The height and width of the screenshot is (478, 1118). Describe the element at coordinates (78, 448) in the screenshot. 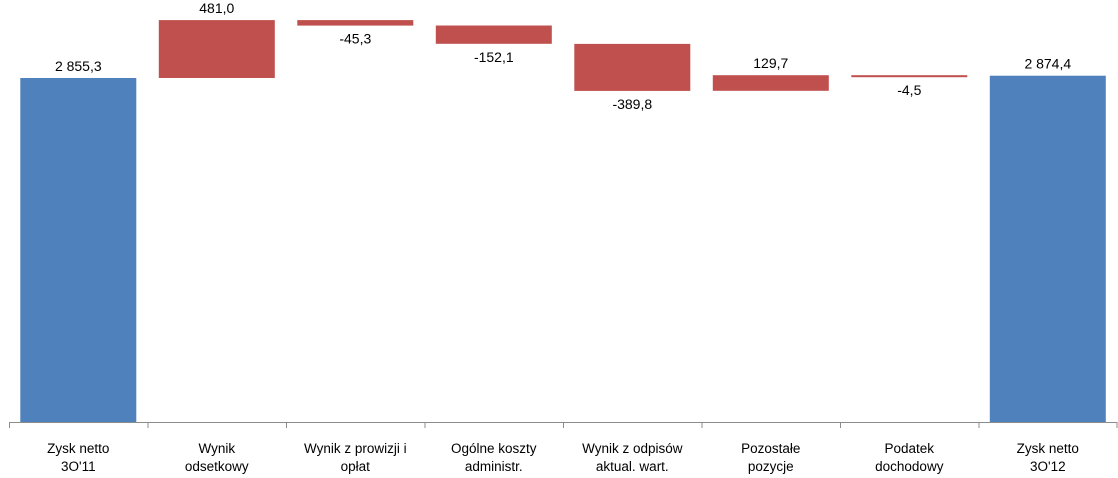

I see `category-label-1-line-1: Zysk netto` at that location.